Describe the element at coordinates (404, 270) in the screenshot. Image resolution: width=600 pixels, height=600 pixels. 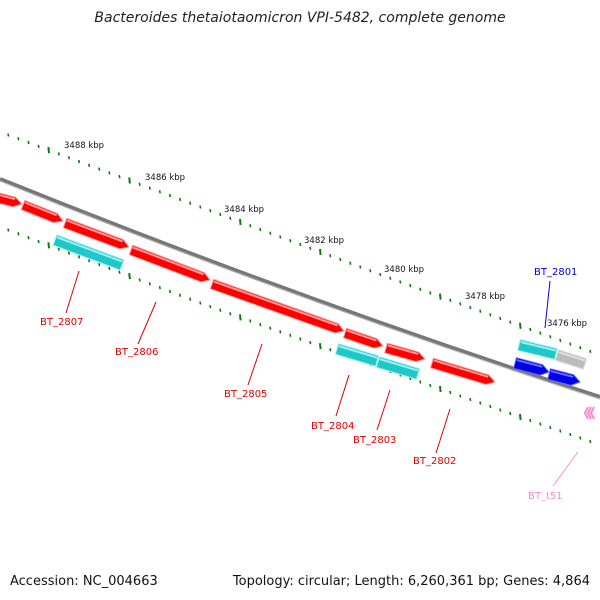
I see `scale-label-3480: 3480 kbp` at that location.